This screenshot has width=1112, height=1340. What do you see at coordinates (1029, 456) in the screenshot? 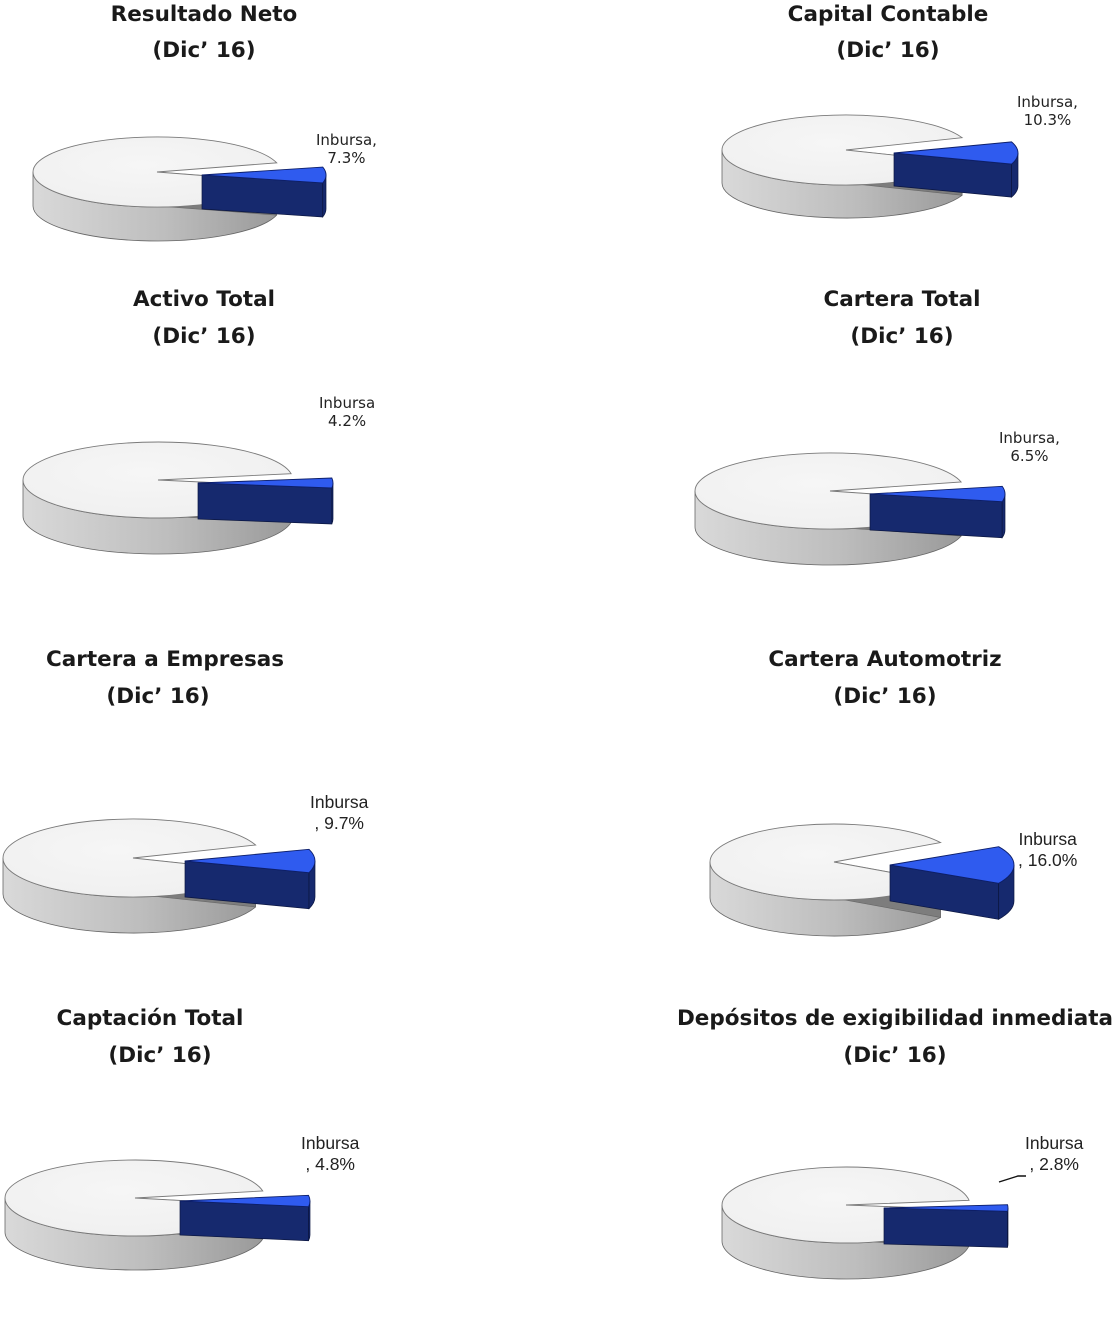
I see `data-label-value: 6.5%` at bounding box center [1029, 456].